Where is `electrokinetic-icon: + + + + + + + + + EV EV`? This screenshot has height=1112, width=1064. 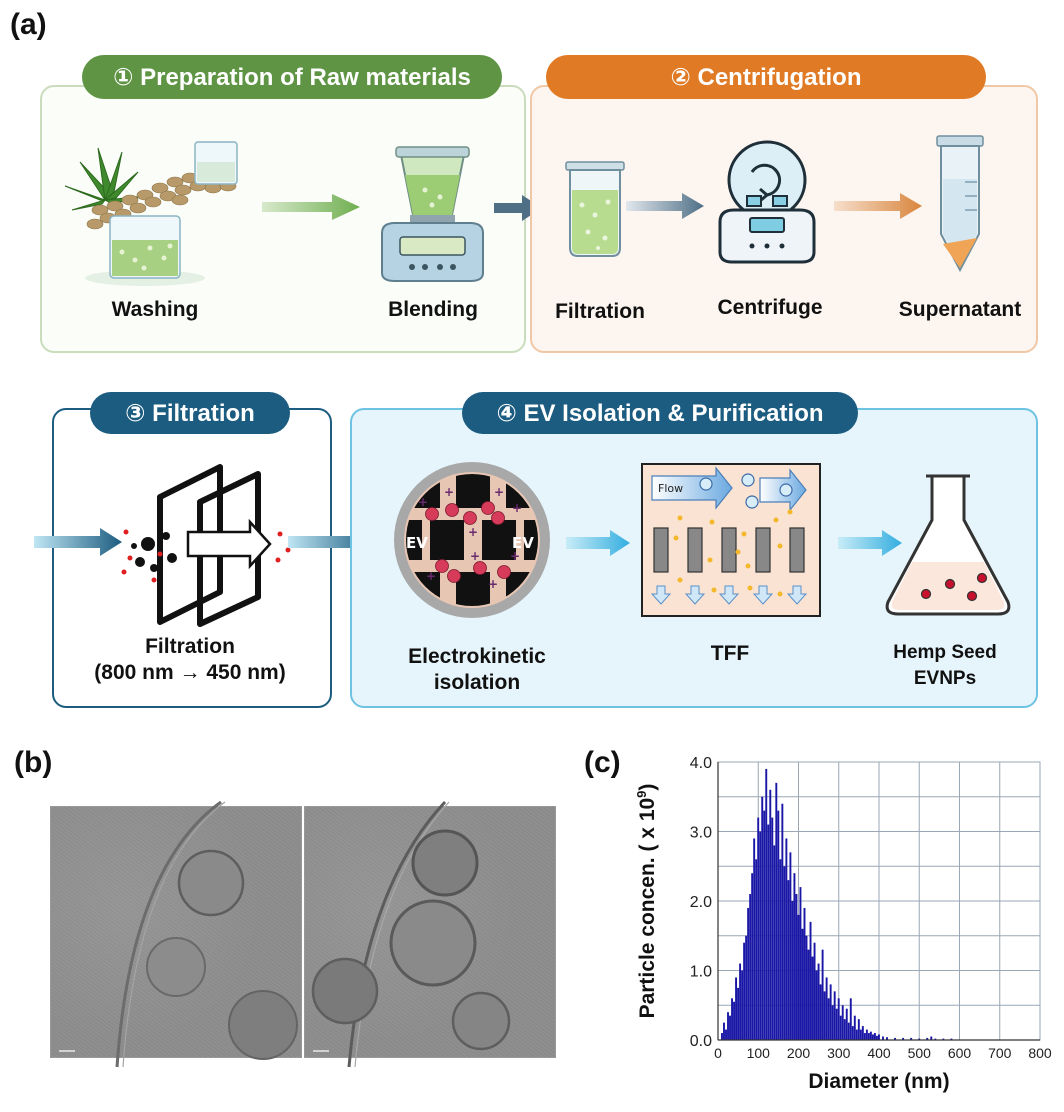
electrokinetic-icon: + + + + + + + + + EV EV is located at coordinates (472, 540).